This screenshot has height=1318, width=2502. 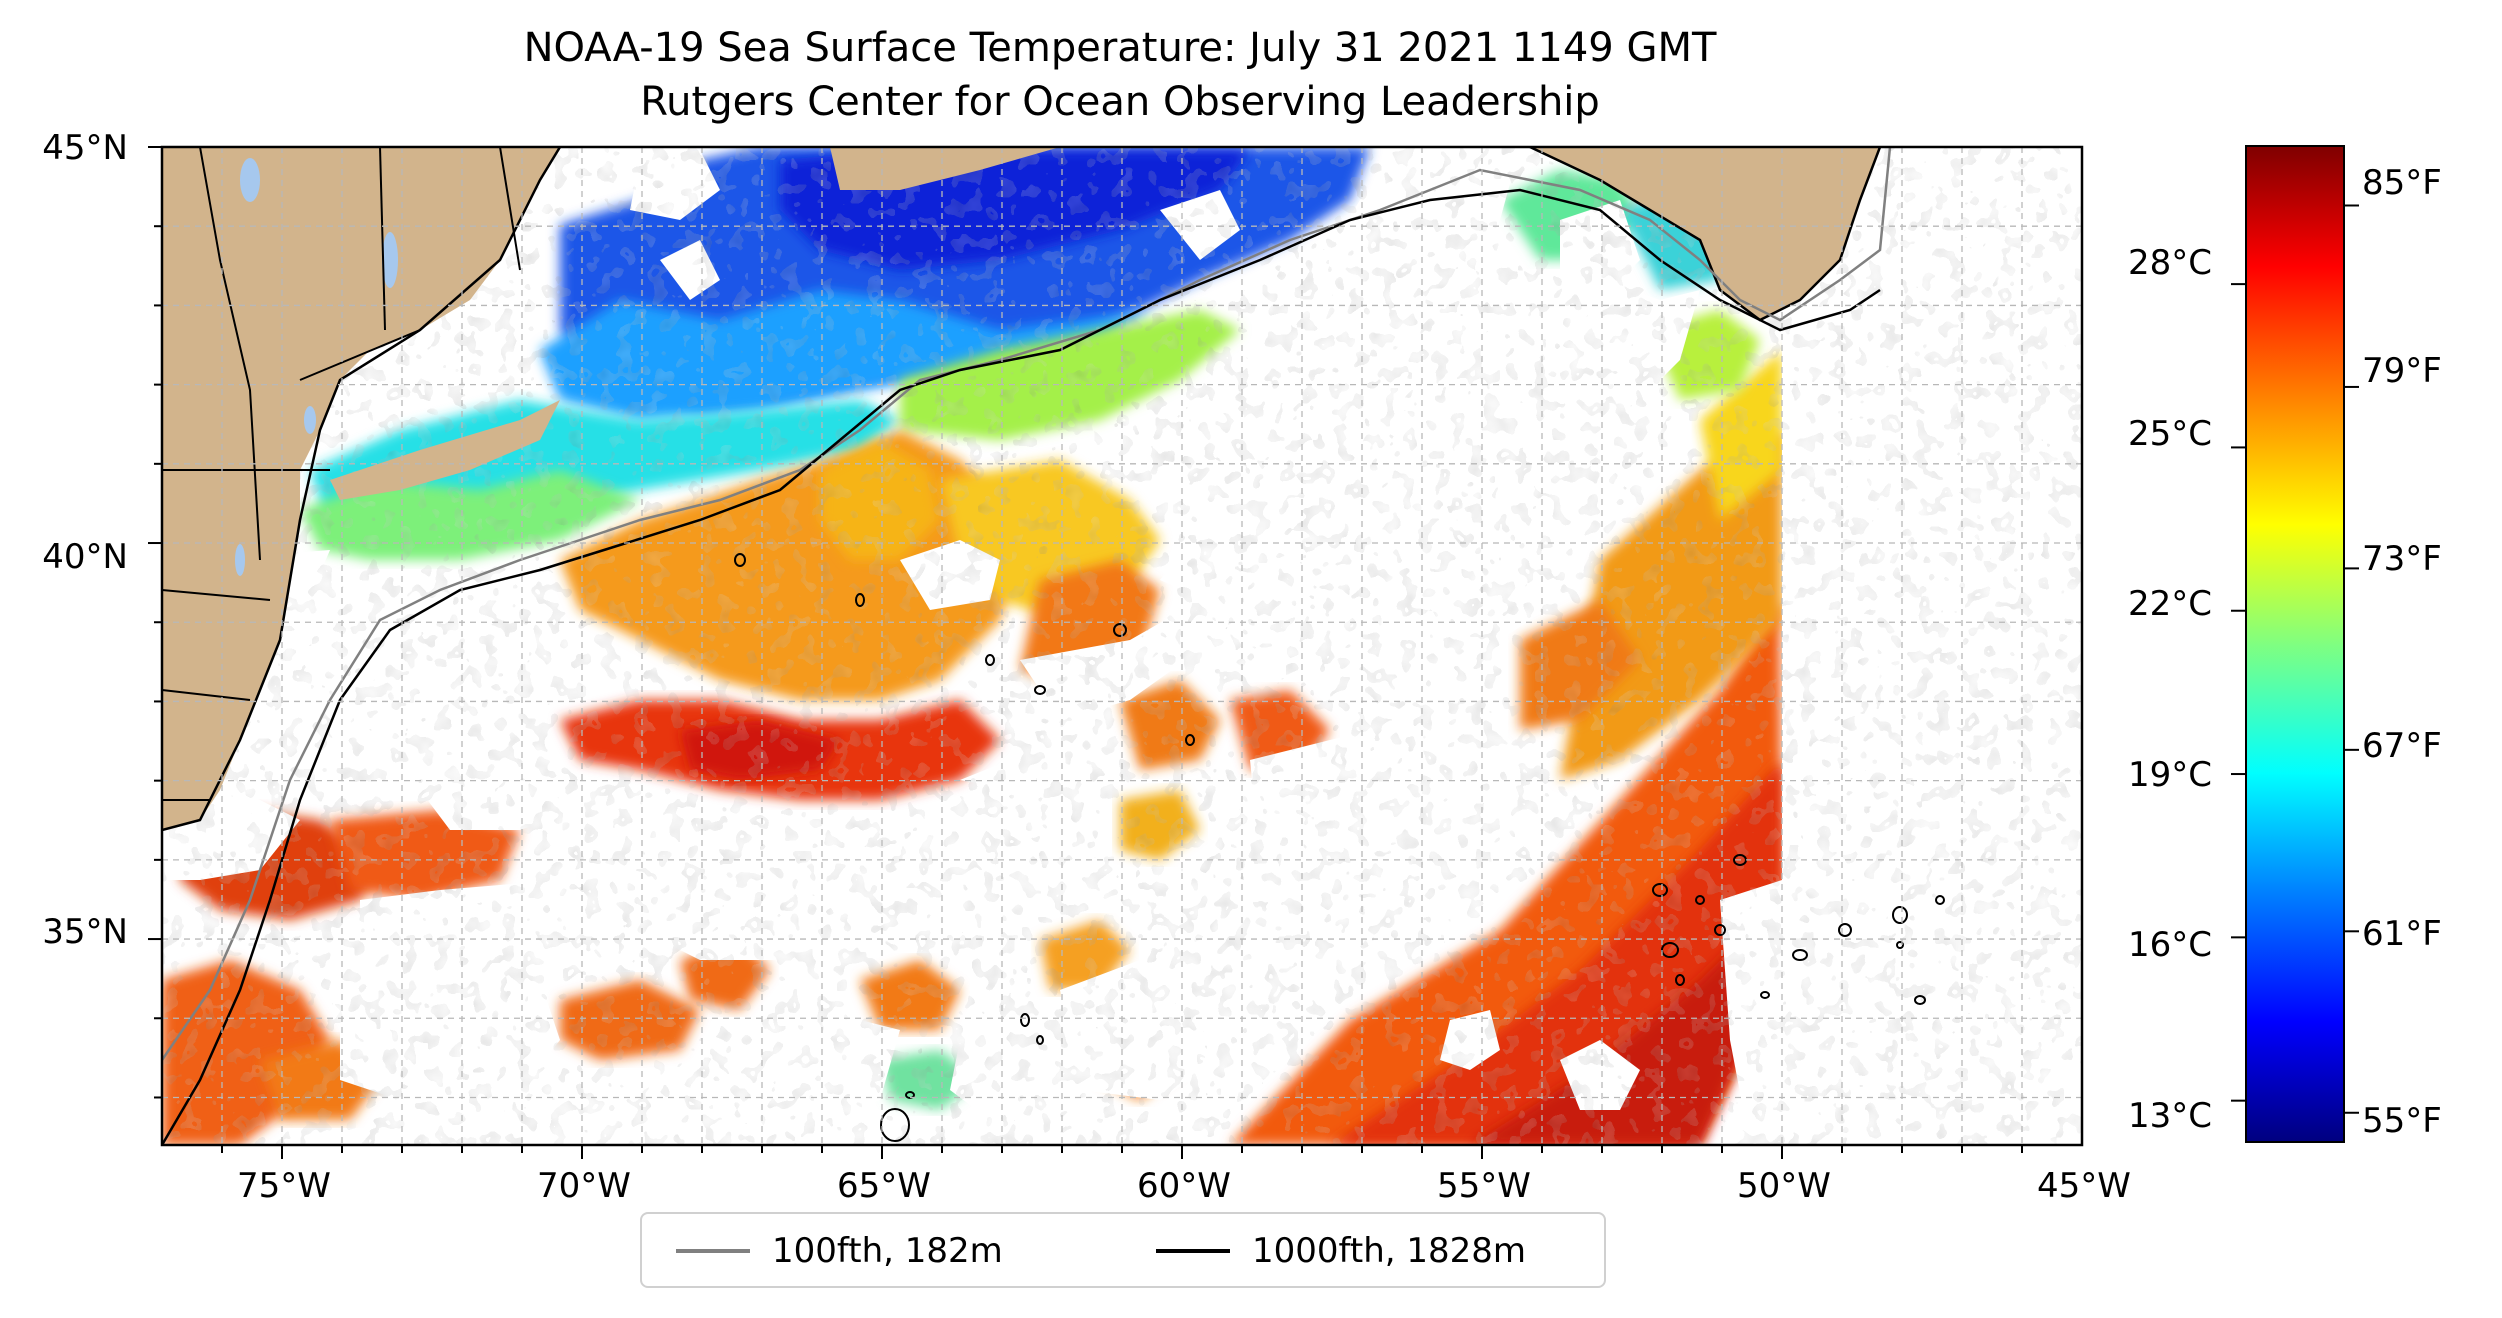 What do you see at coordinates (2169, 434) in the screenshot?
I see `celsius-label: 25°C` at bounding box center [2169, 434].